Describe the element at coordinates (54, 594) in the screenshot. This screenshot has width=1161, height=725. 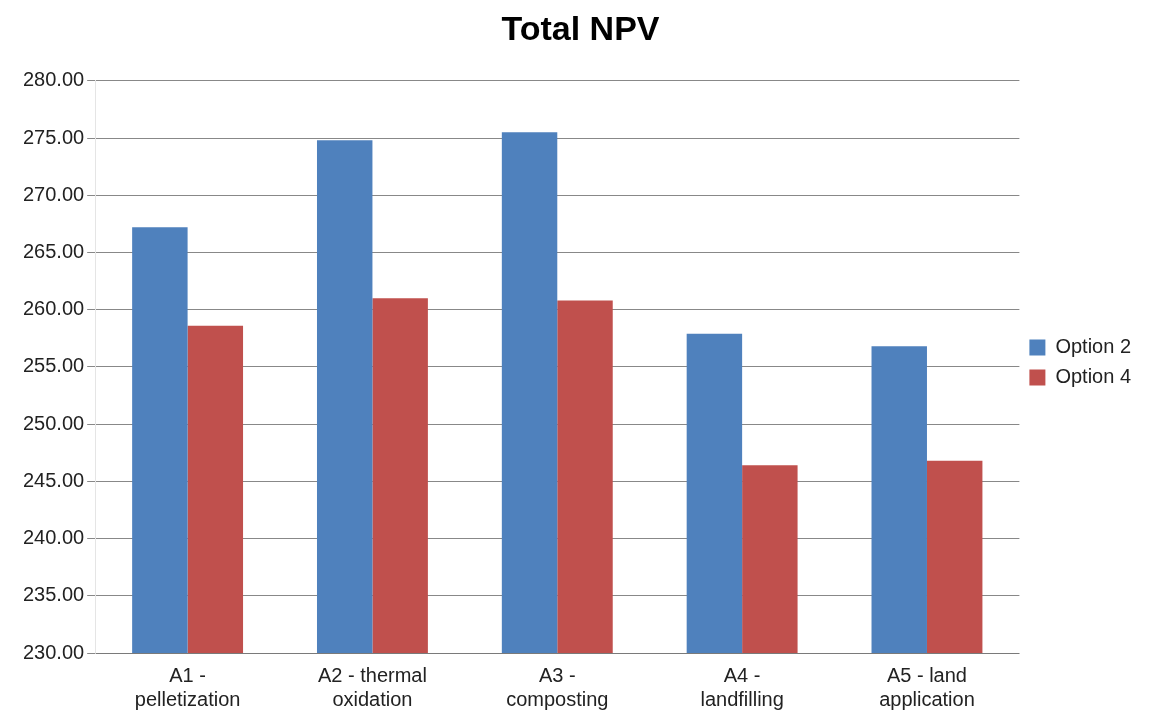
I see `y-tick-label: 235.00` at that location.